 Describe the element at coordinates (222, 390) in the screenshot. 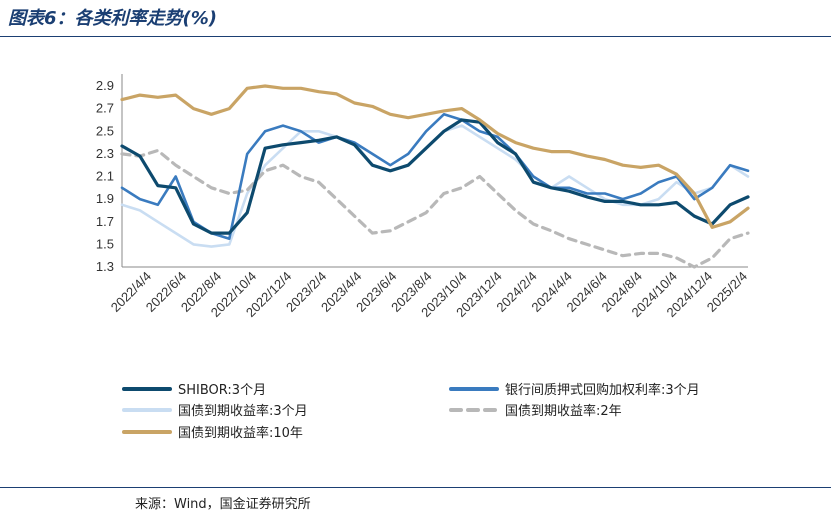

I see `legend-label-0: SHIBOR:3个月` at that location.